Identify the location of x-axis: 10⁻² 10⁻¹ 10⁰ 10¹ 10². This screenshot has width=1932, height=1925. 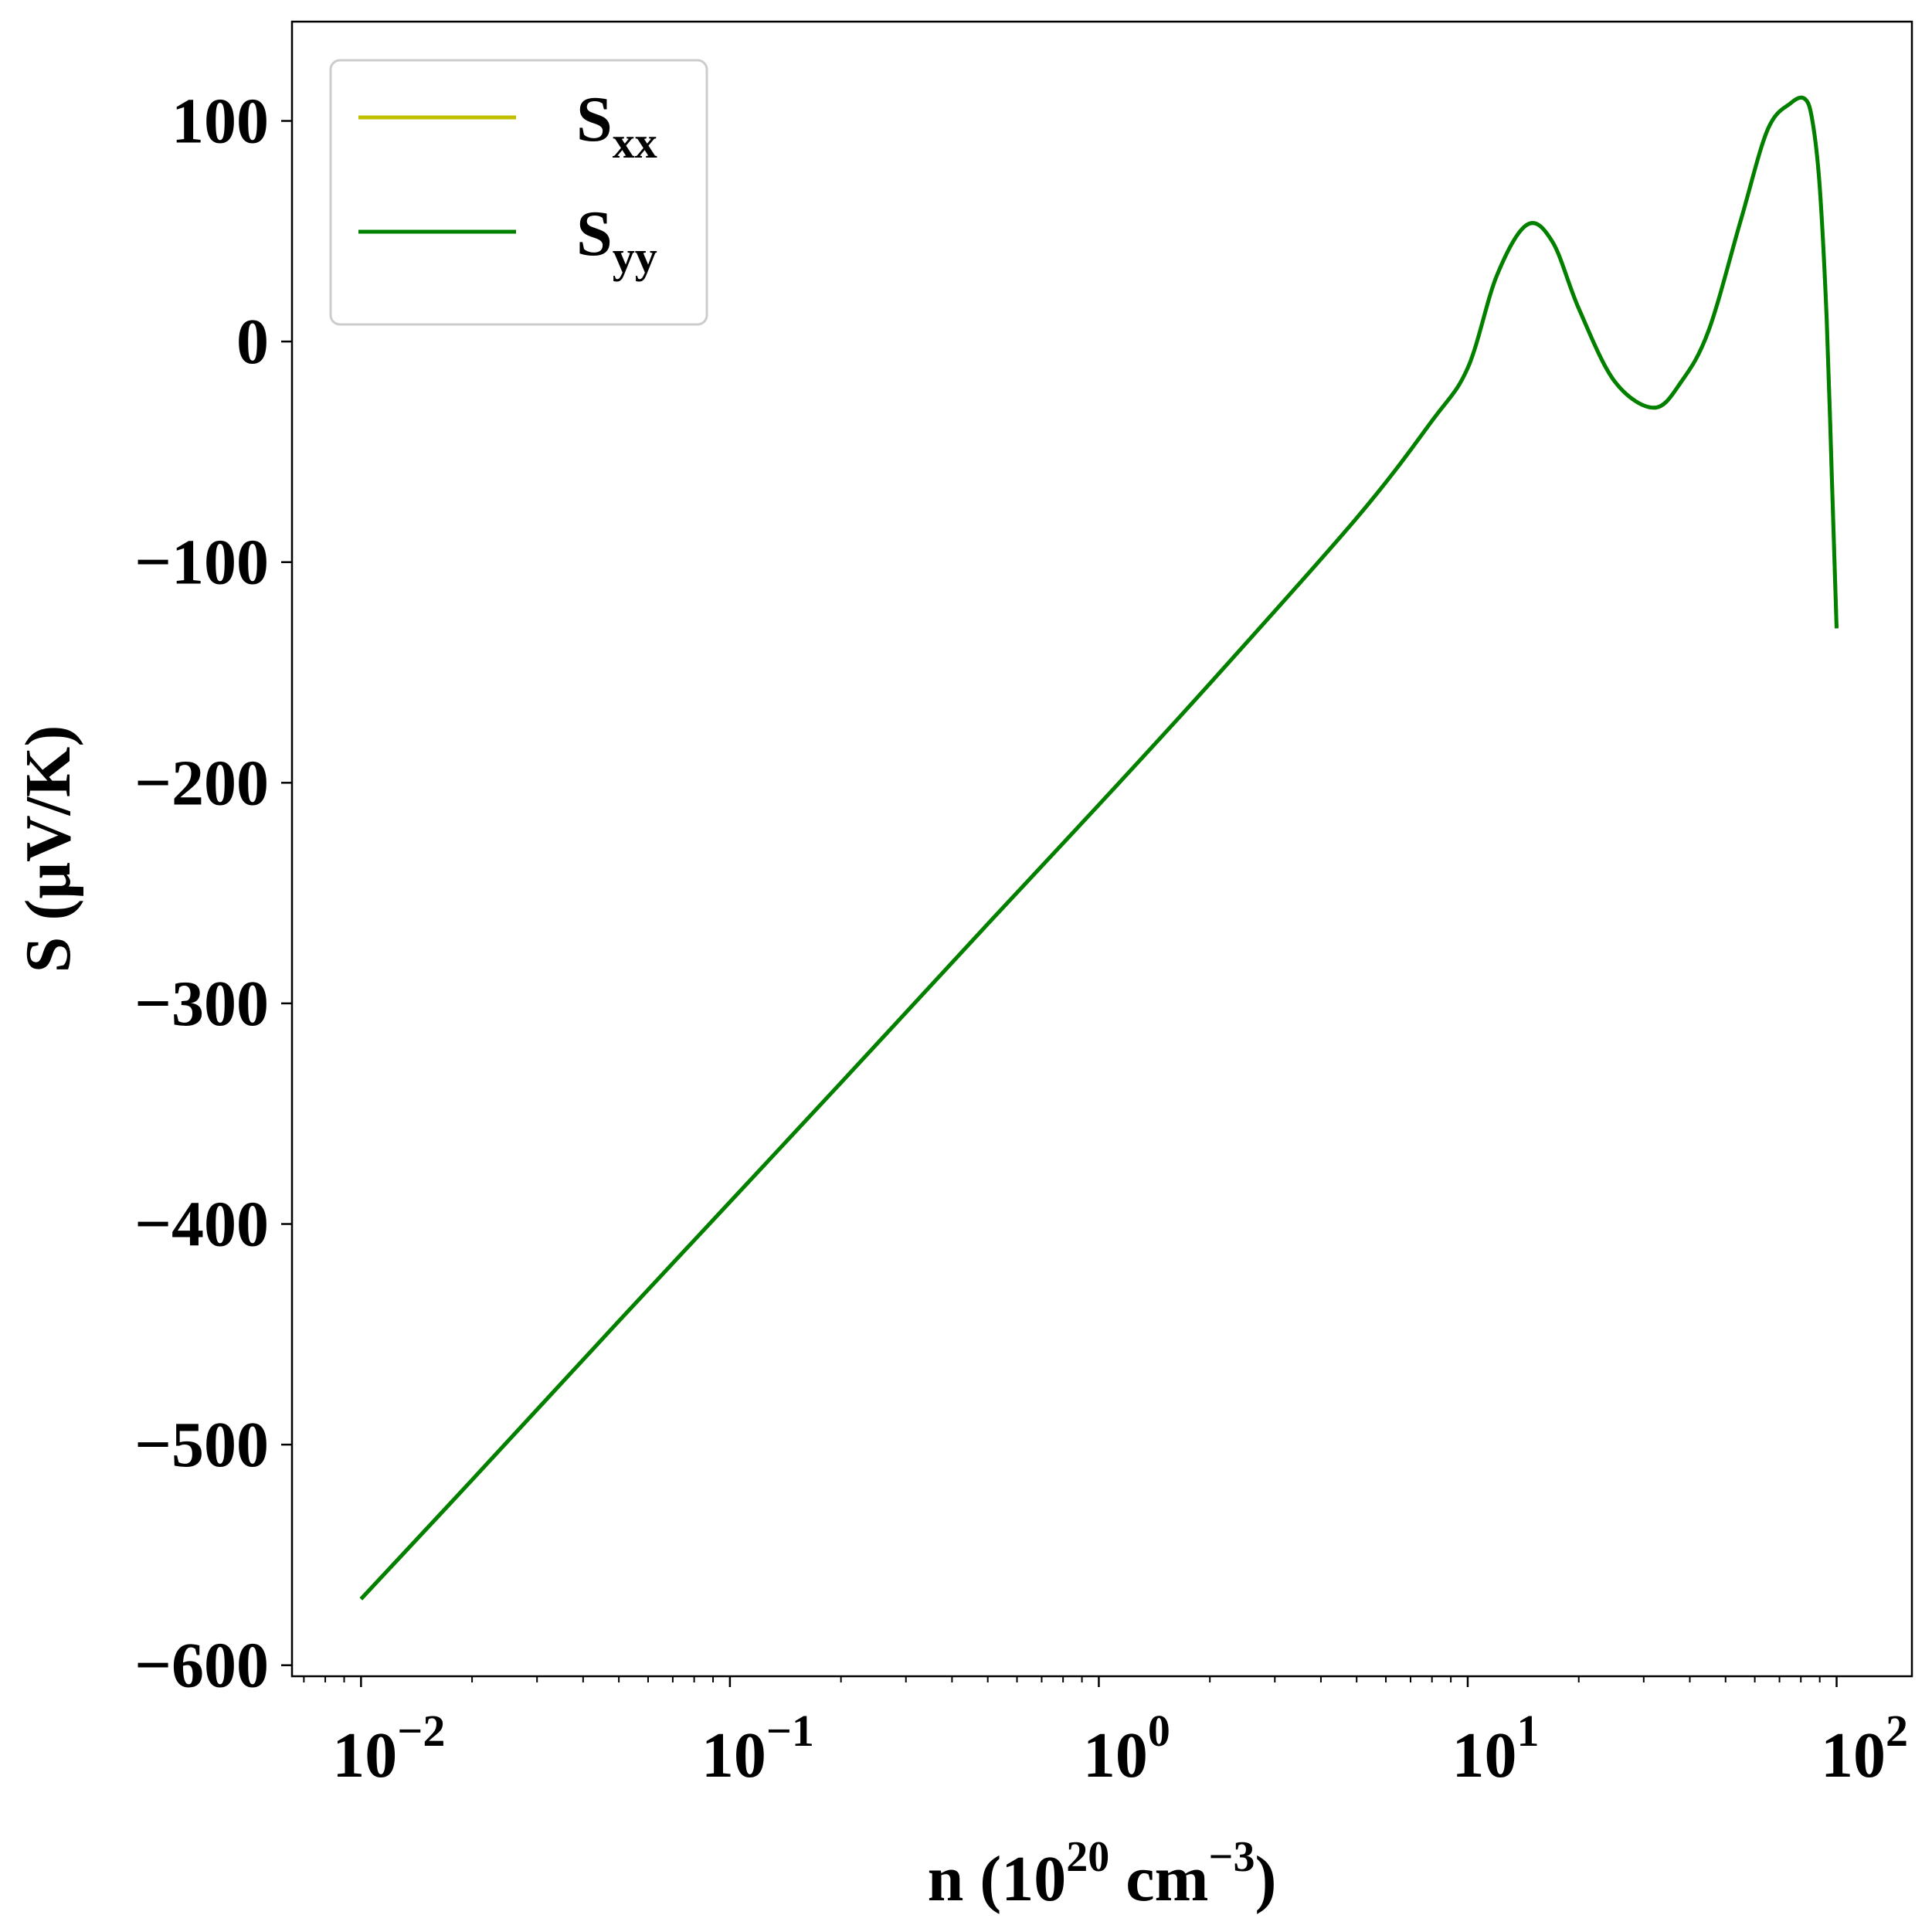
(1106, 1733).